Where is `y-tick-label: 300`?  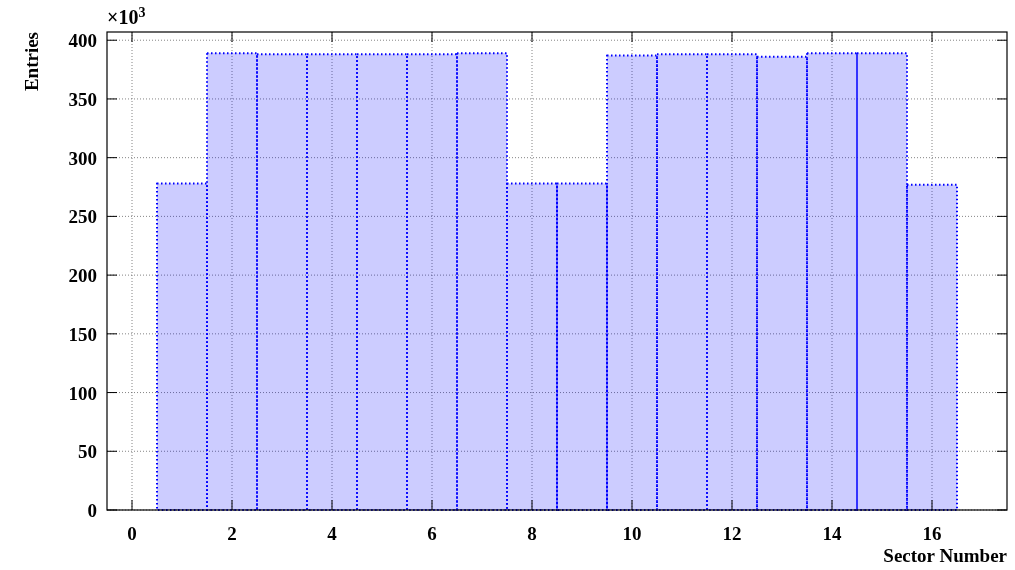
y-tick-label: 300 is located at coordinates (82, 158).